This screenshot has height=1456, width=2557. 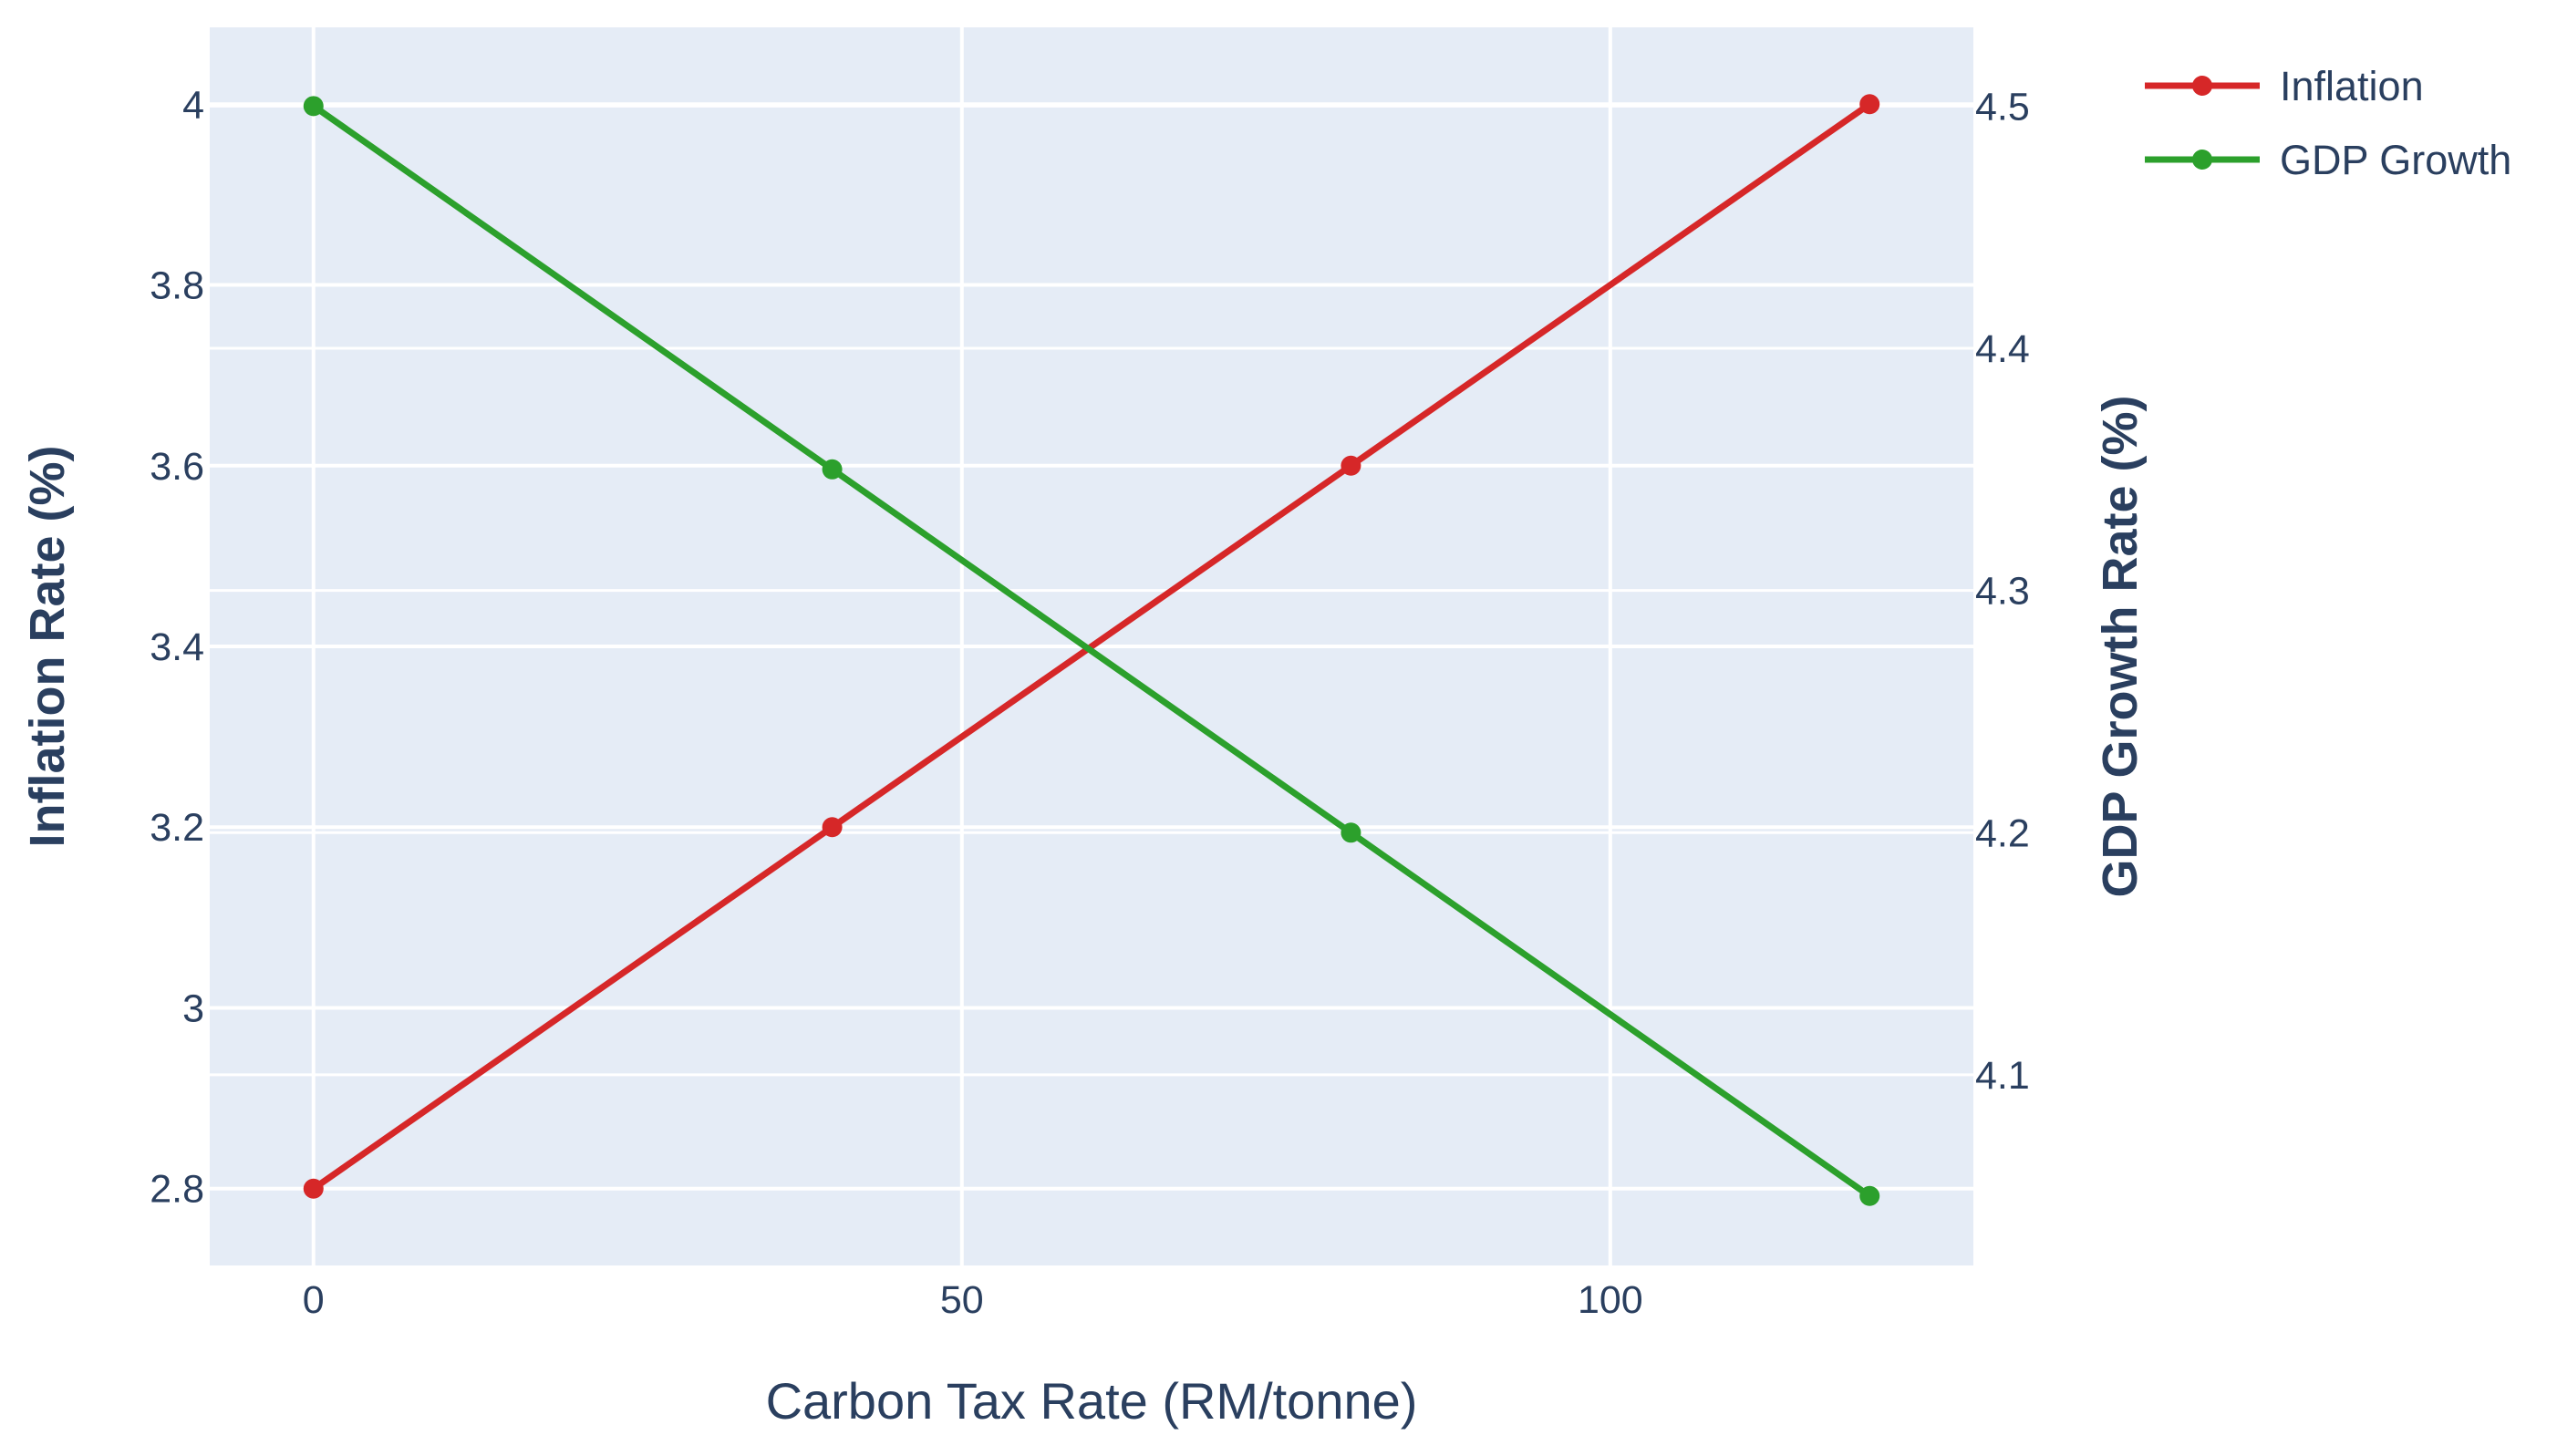 What do you see at coordinates (177, 467) in the screenshot?
I see `y-left-tick-label: 3.6` at bounding box center [177, 467].